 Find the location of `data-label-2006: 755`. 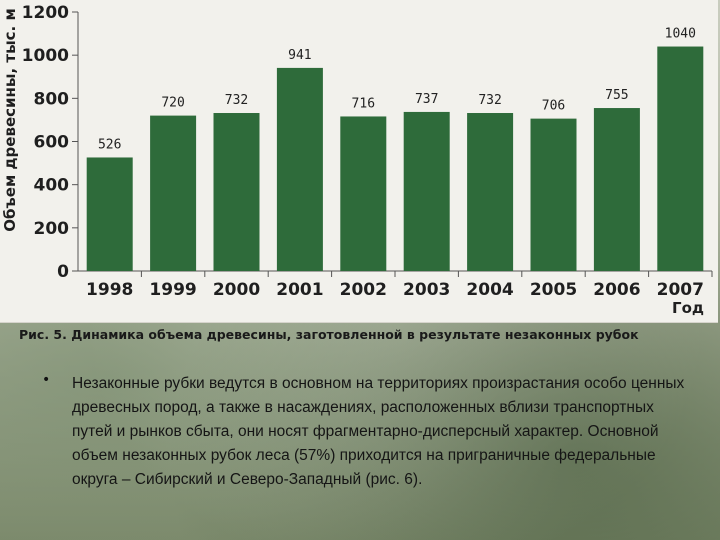

data-label-2006: 755 is located at coordinates (616, 95).